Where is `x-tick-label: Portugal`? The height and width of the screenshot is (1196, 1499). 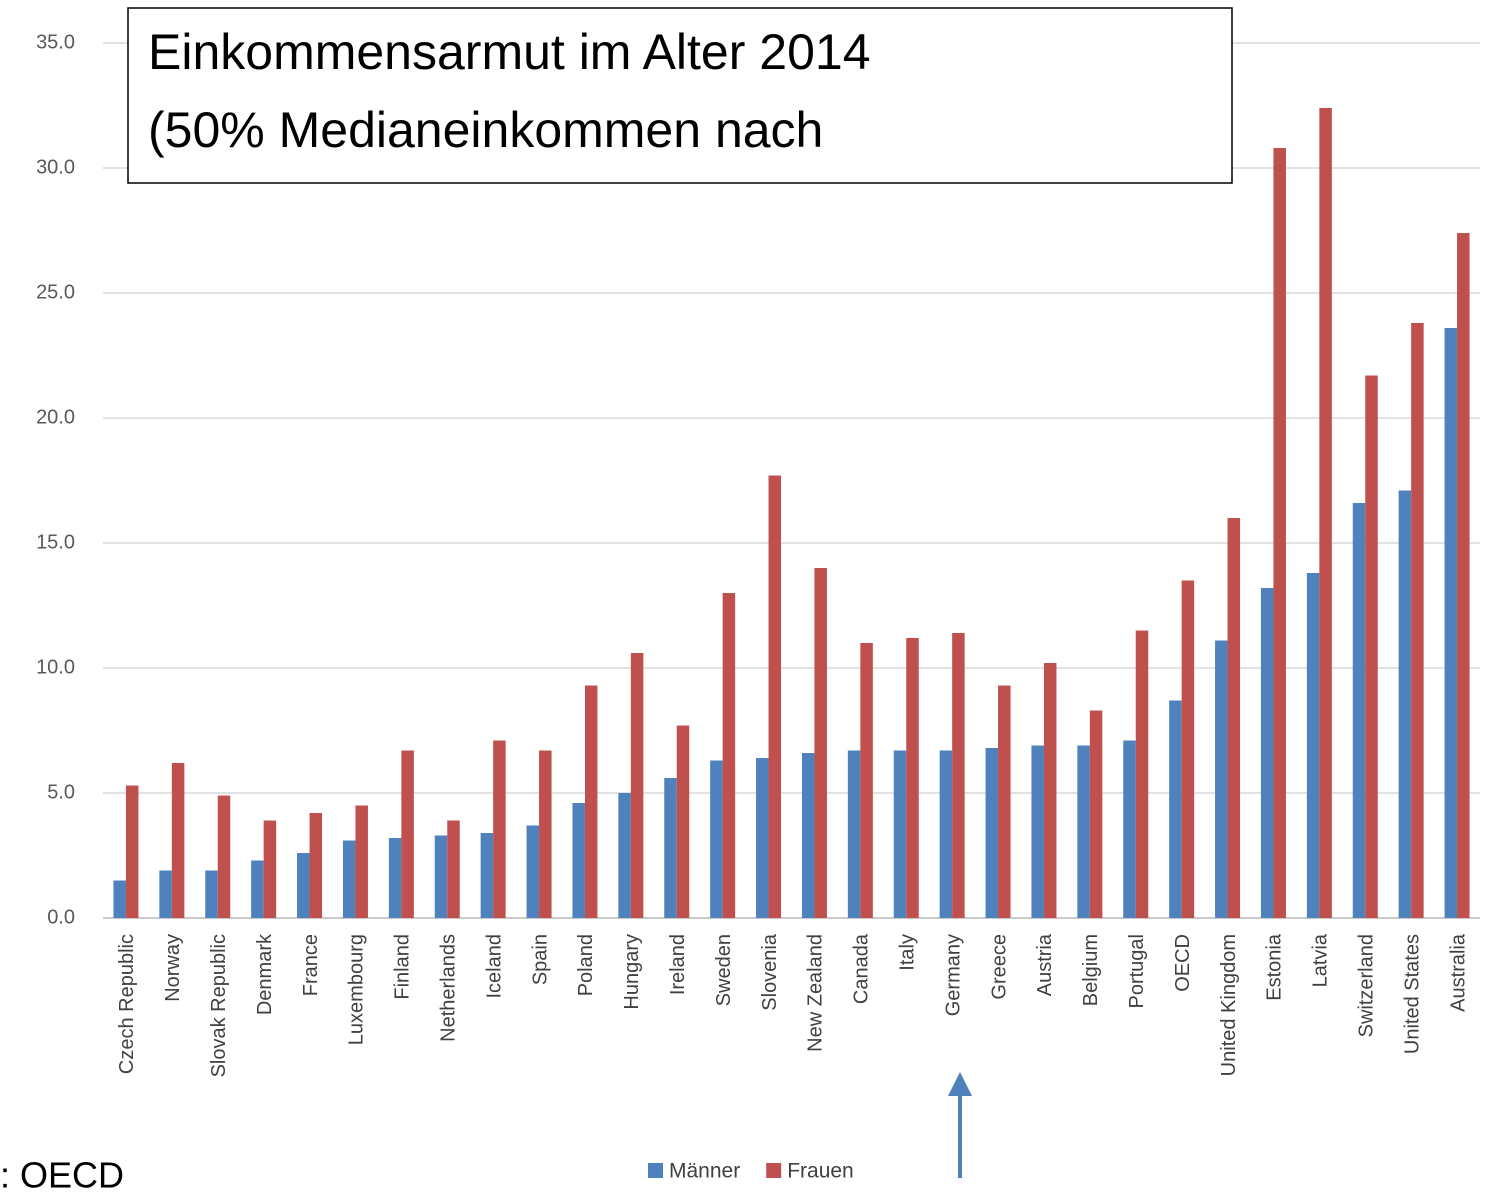 x-tick-label: Portugal is located at coordinates (1137, 971).